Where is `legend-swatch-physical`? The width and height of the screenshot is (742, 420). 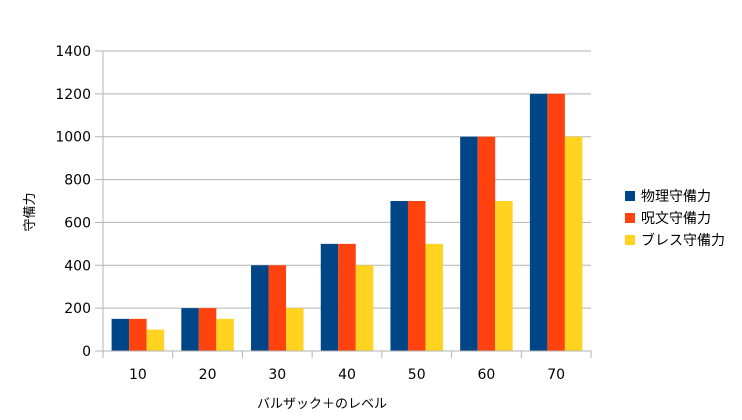 legend-swatch-physical is located at coordinates (630, 196).